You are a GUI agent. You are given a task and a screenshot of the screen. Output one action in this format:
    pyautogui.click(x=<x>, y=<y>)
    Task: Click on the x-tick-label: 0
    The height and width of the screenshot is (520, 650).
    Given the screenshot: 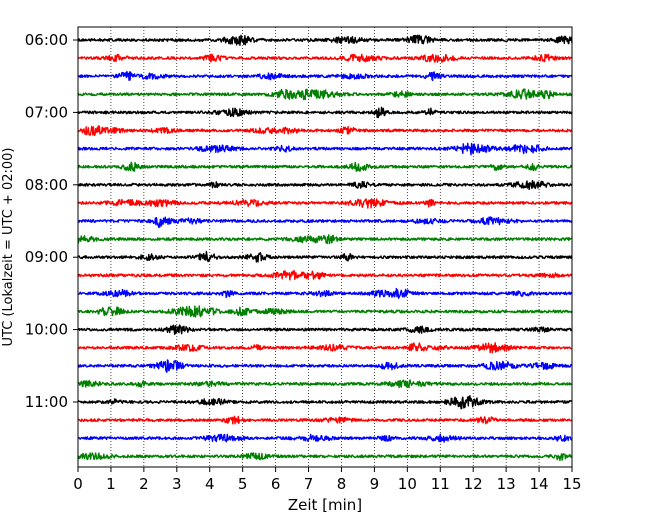 What is the action you would take?
    pyautogui.click(x=78, y=484)
    